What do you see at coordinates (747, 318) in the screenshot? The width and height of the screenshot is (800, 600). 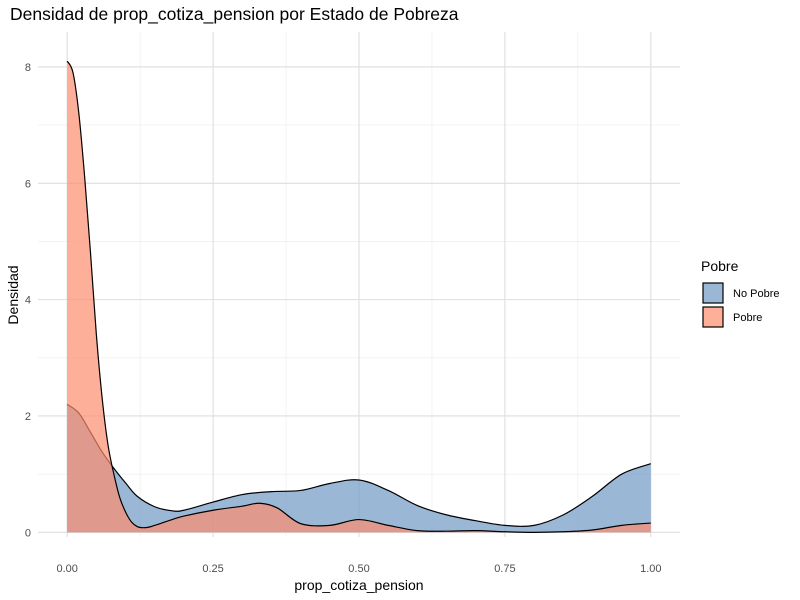 I see `legend-label-pobre: Pobre` at bounding box center [747, 318].